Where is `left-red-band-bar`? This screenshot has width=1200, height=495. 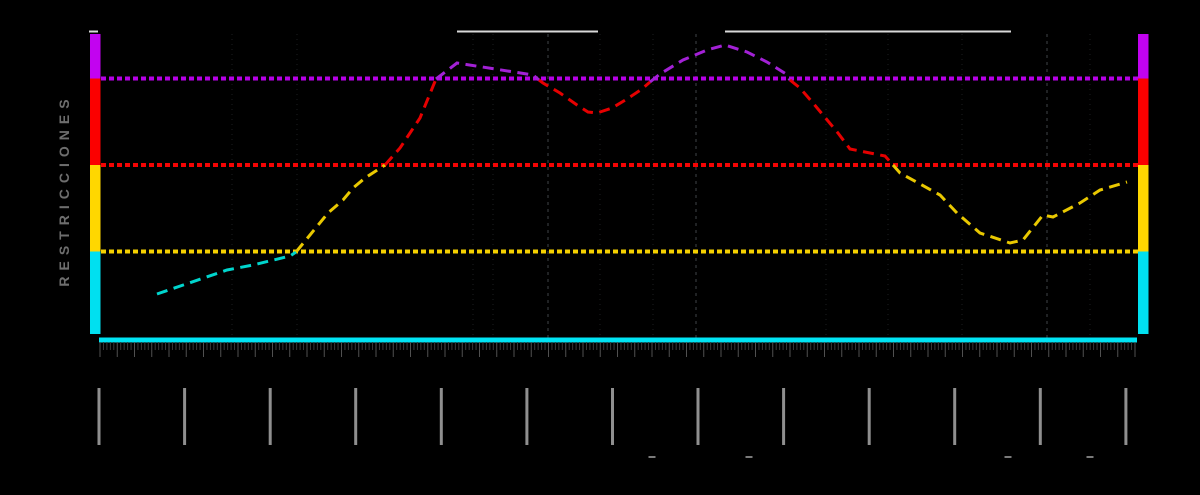 left-red-band-bar is located at coordinates (95, 121).